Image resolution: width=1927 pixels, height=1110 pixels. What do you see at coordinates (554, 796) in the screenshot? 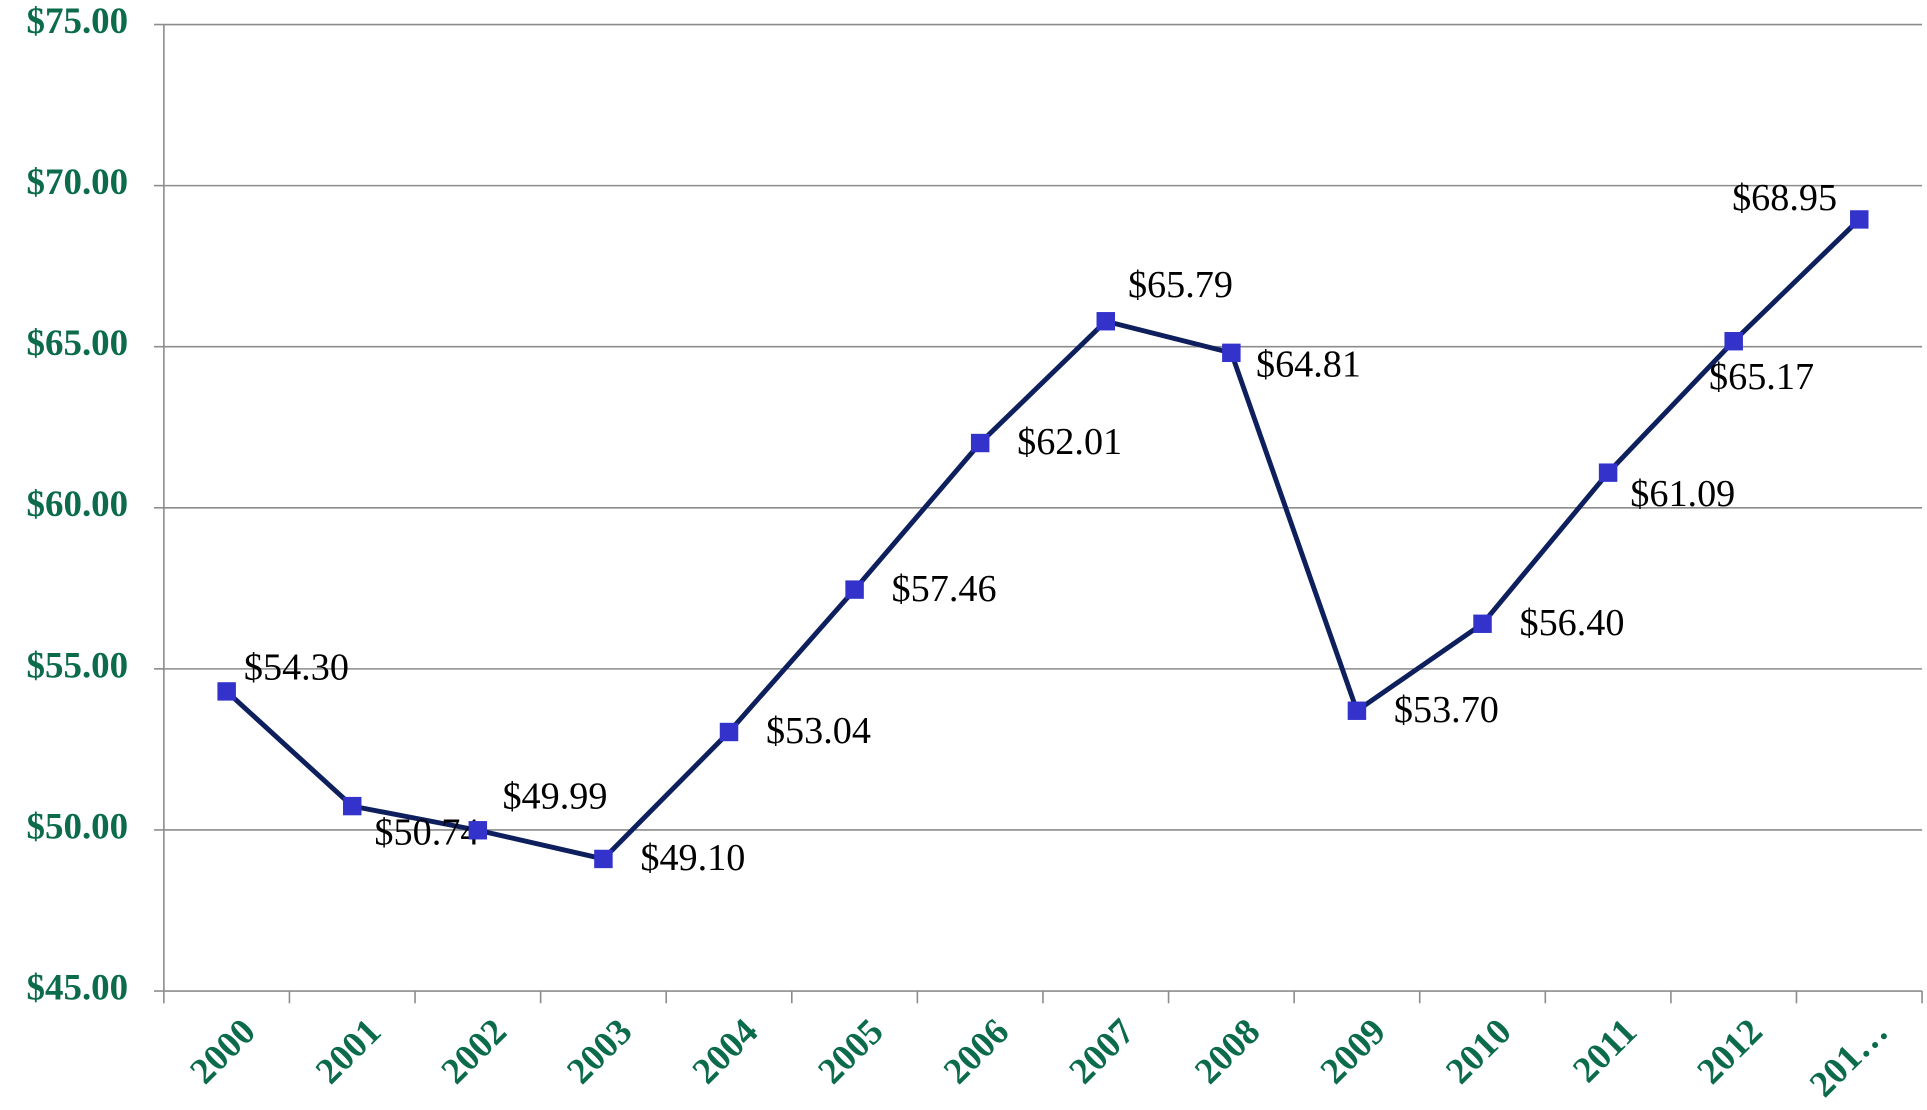
I see `value-label: $49.99` at bounding box center [554, 796].